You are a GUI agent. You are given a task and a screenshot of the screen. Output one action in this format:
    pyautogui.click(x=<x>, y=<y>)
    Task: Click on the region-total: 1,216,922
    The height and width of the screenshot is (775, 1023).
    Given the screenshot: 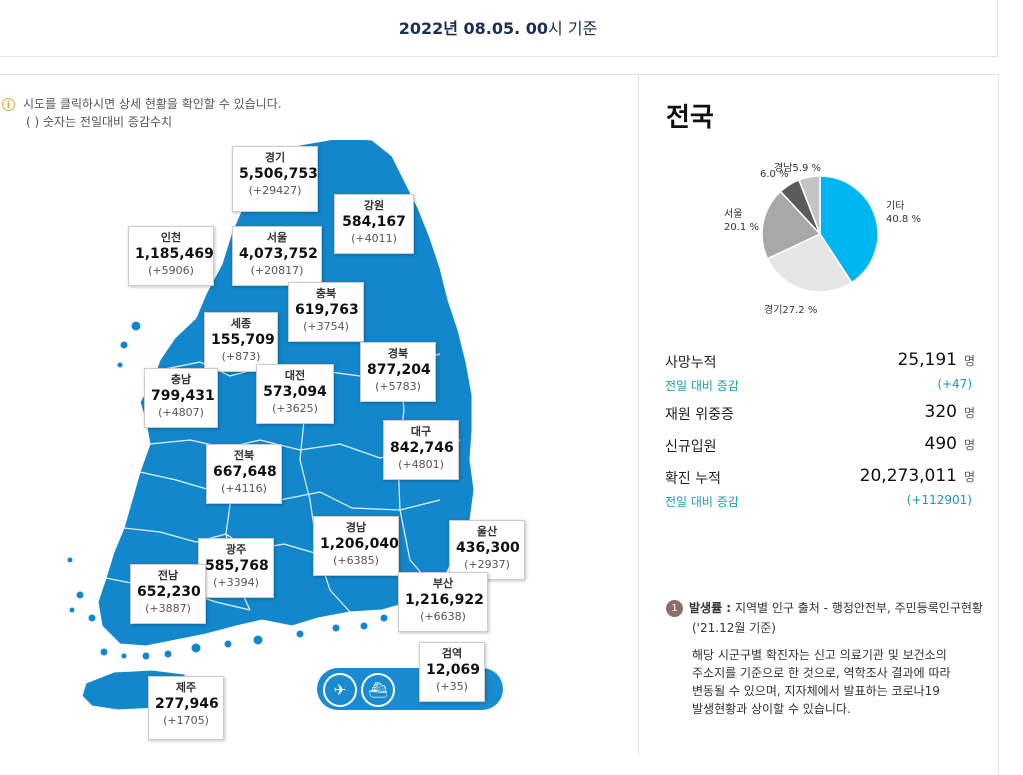 What is the action you would take?
    pyautogui.click(x=444, y=600)
    